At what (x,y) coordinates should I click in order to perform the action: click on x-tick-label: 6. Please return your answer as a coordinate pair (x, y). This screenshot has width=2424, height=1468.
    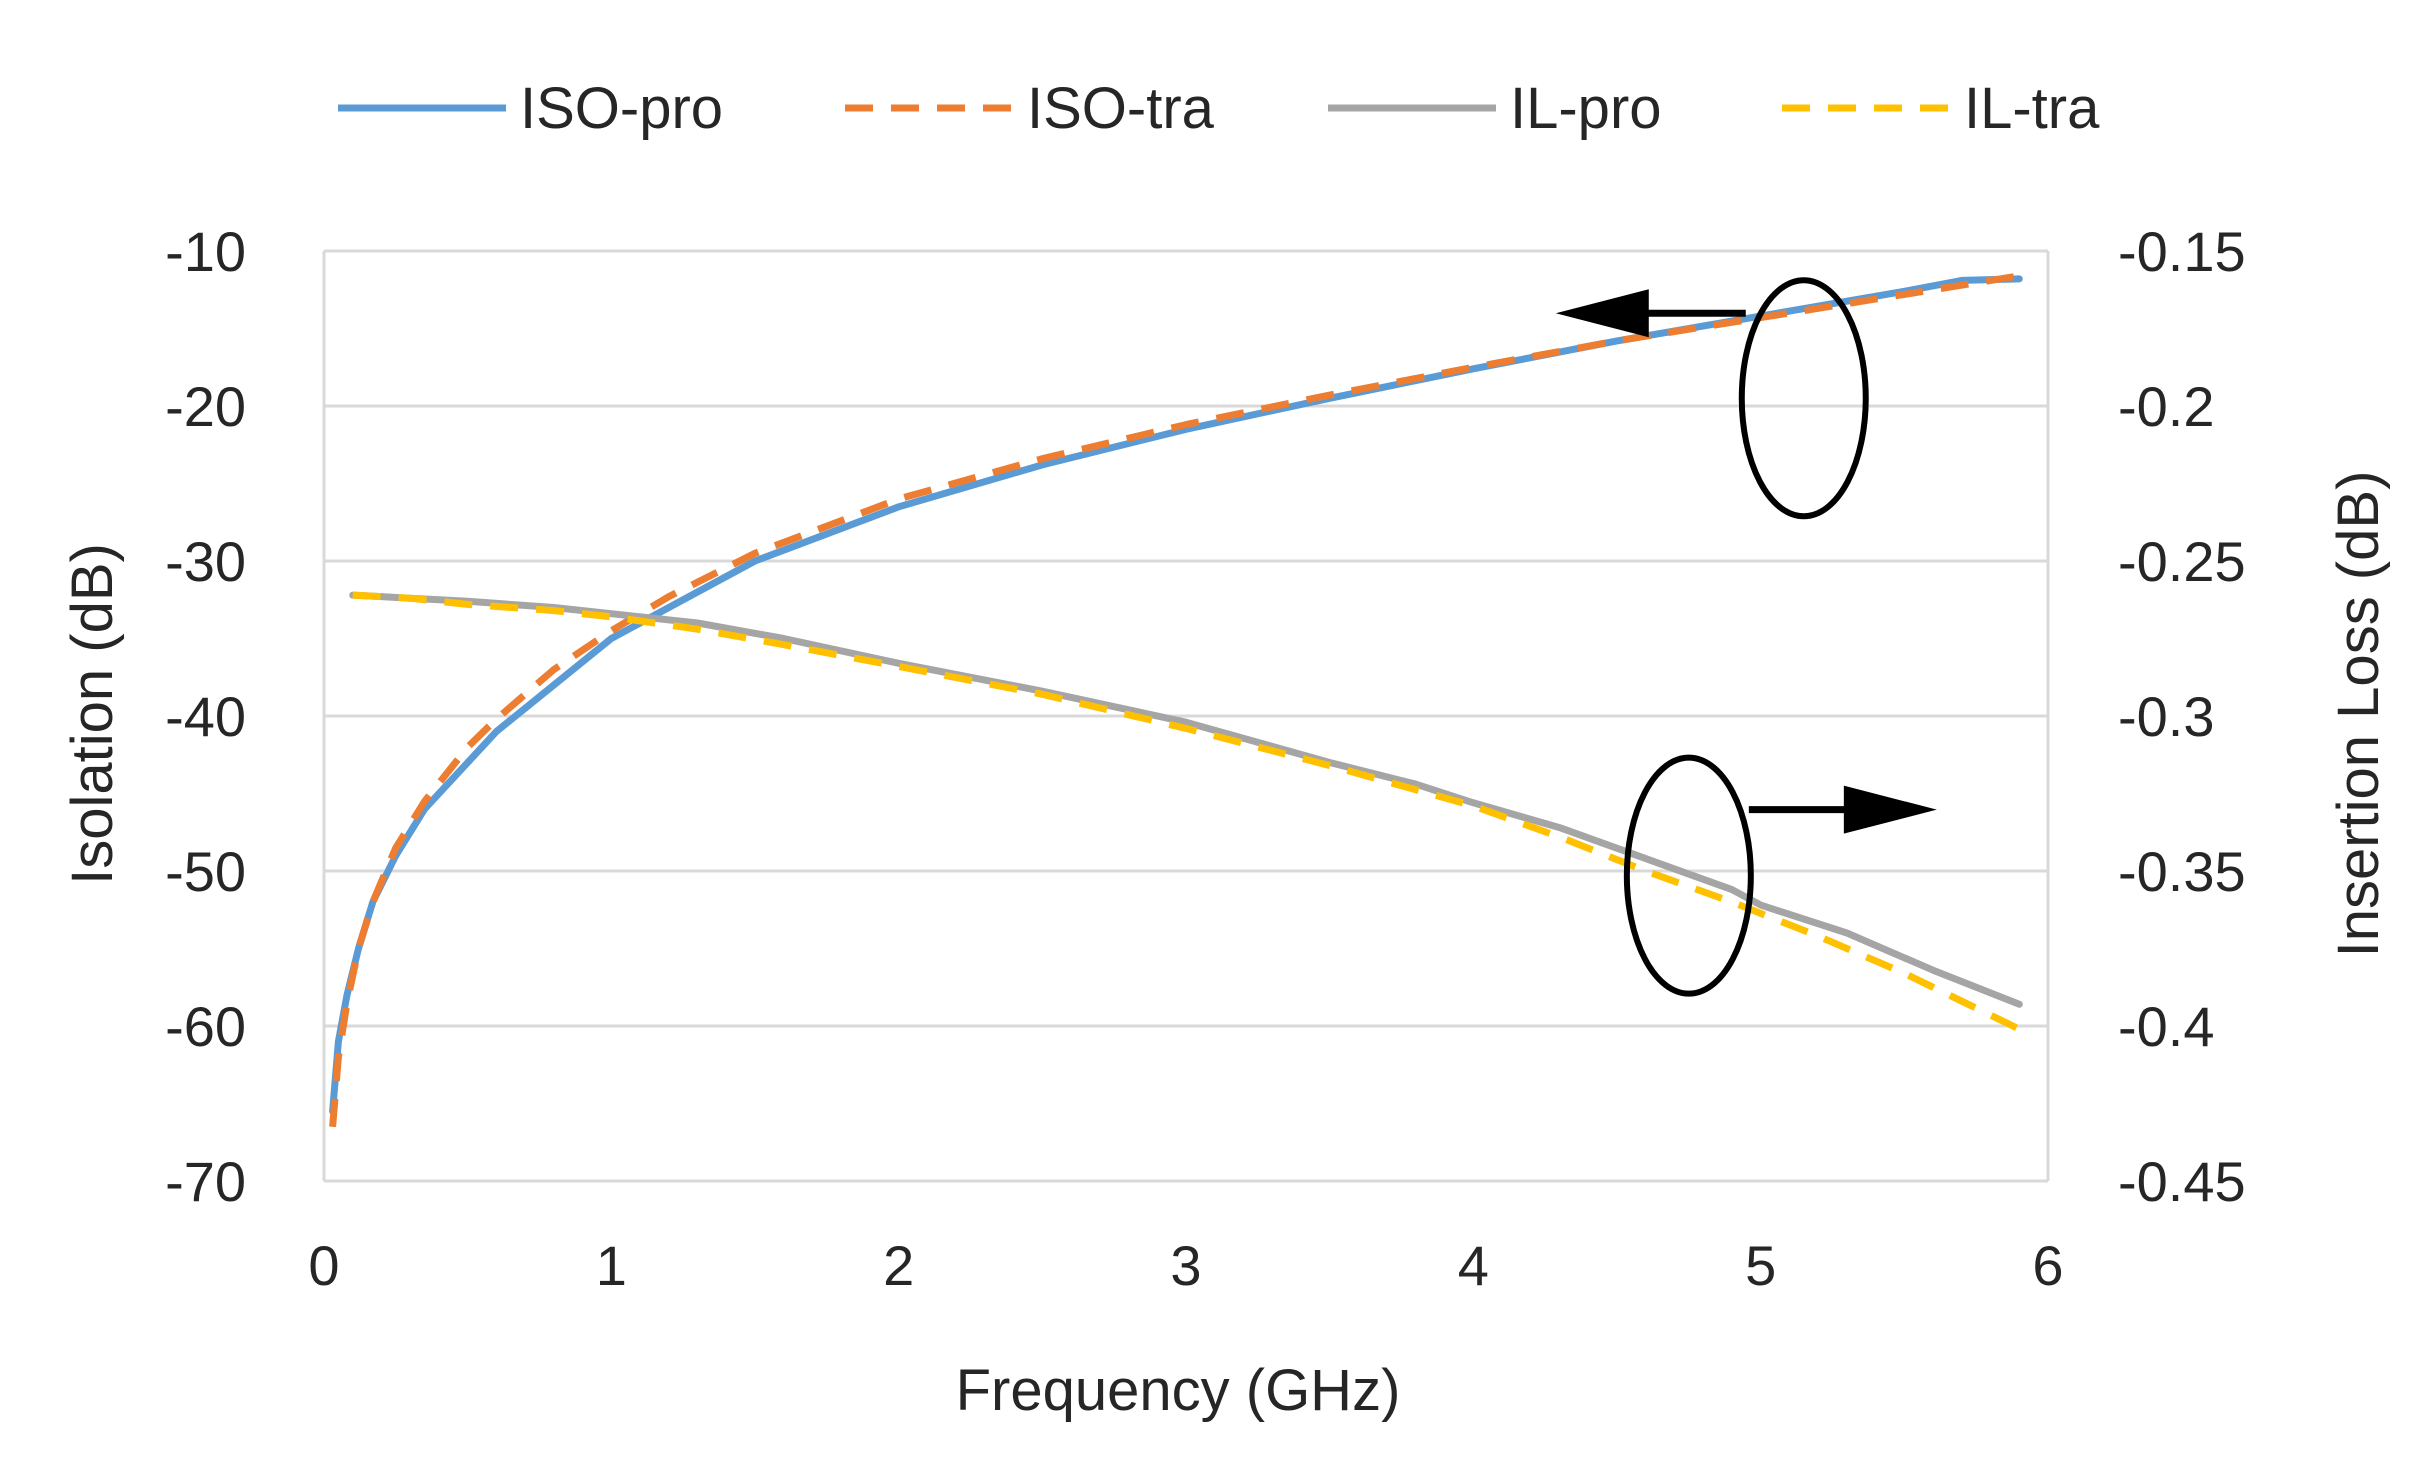
    Looking at the image, I should click on (2047, 1265).